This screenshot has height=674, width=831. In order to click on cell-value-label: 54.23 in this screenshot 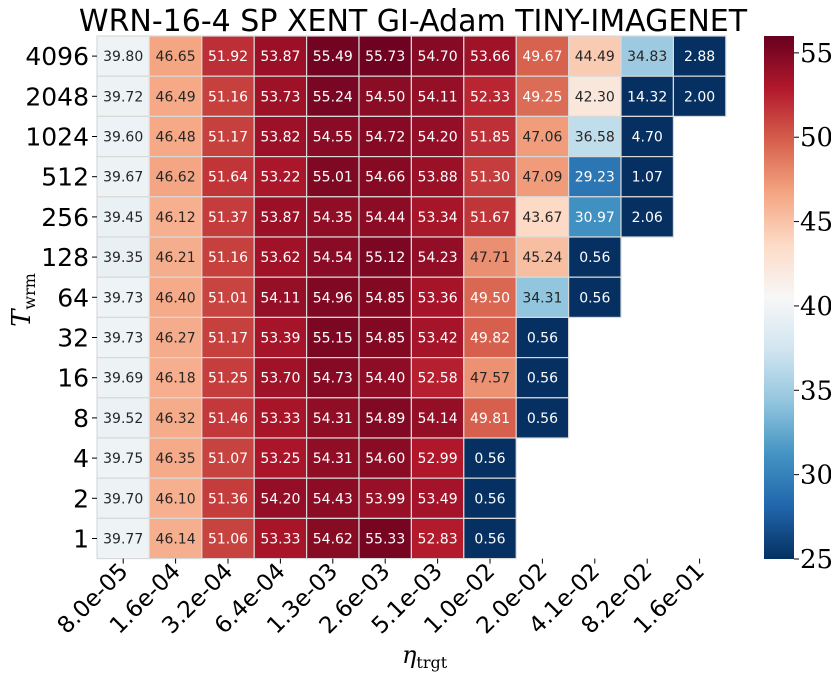, I will do `click(438, 258)`.